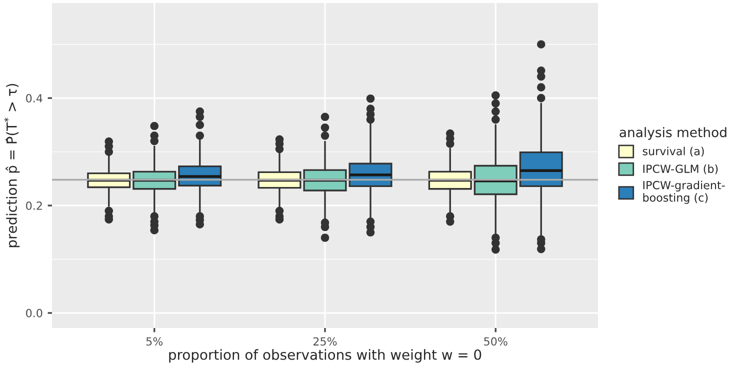  I want to click on y-tick-label: 0.0, so click(34, 313).